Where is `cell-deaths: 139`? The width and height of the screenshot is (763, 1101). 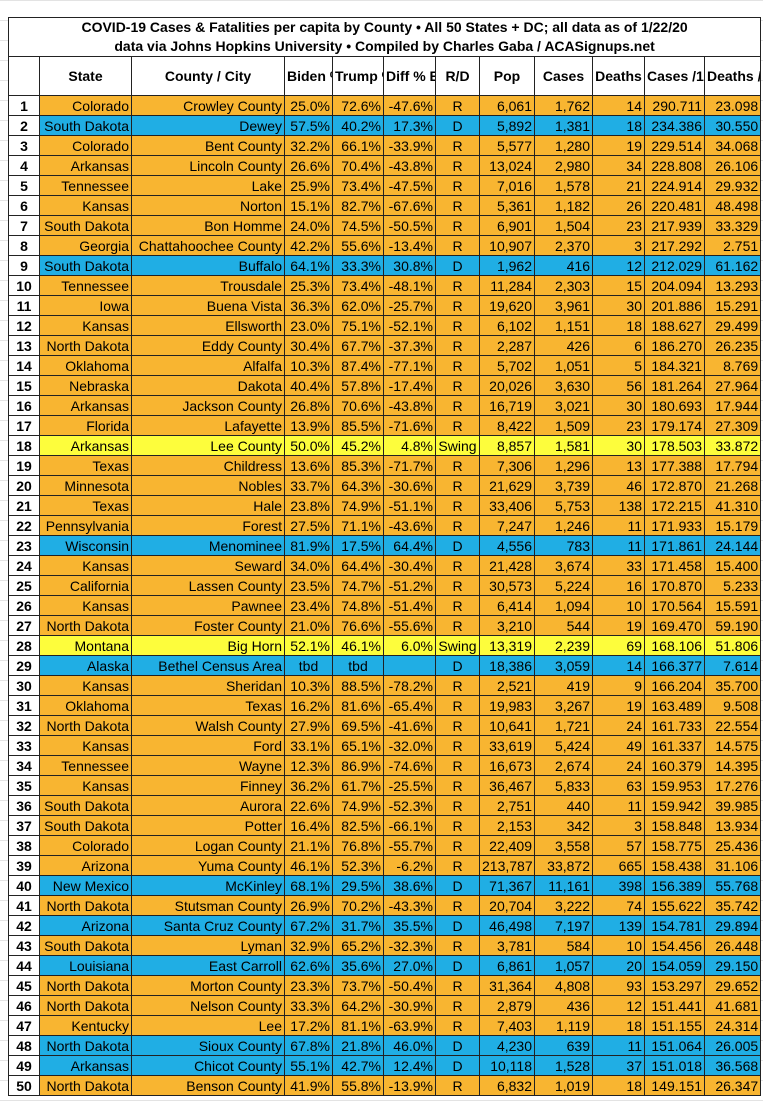
cell-deaths: 139 is located at coordinates (618, 925).